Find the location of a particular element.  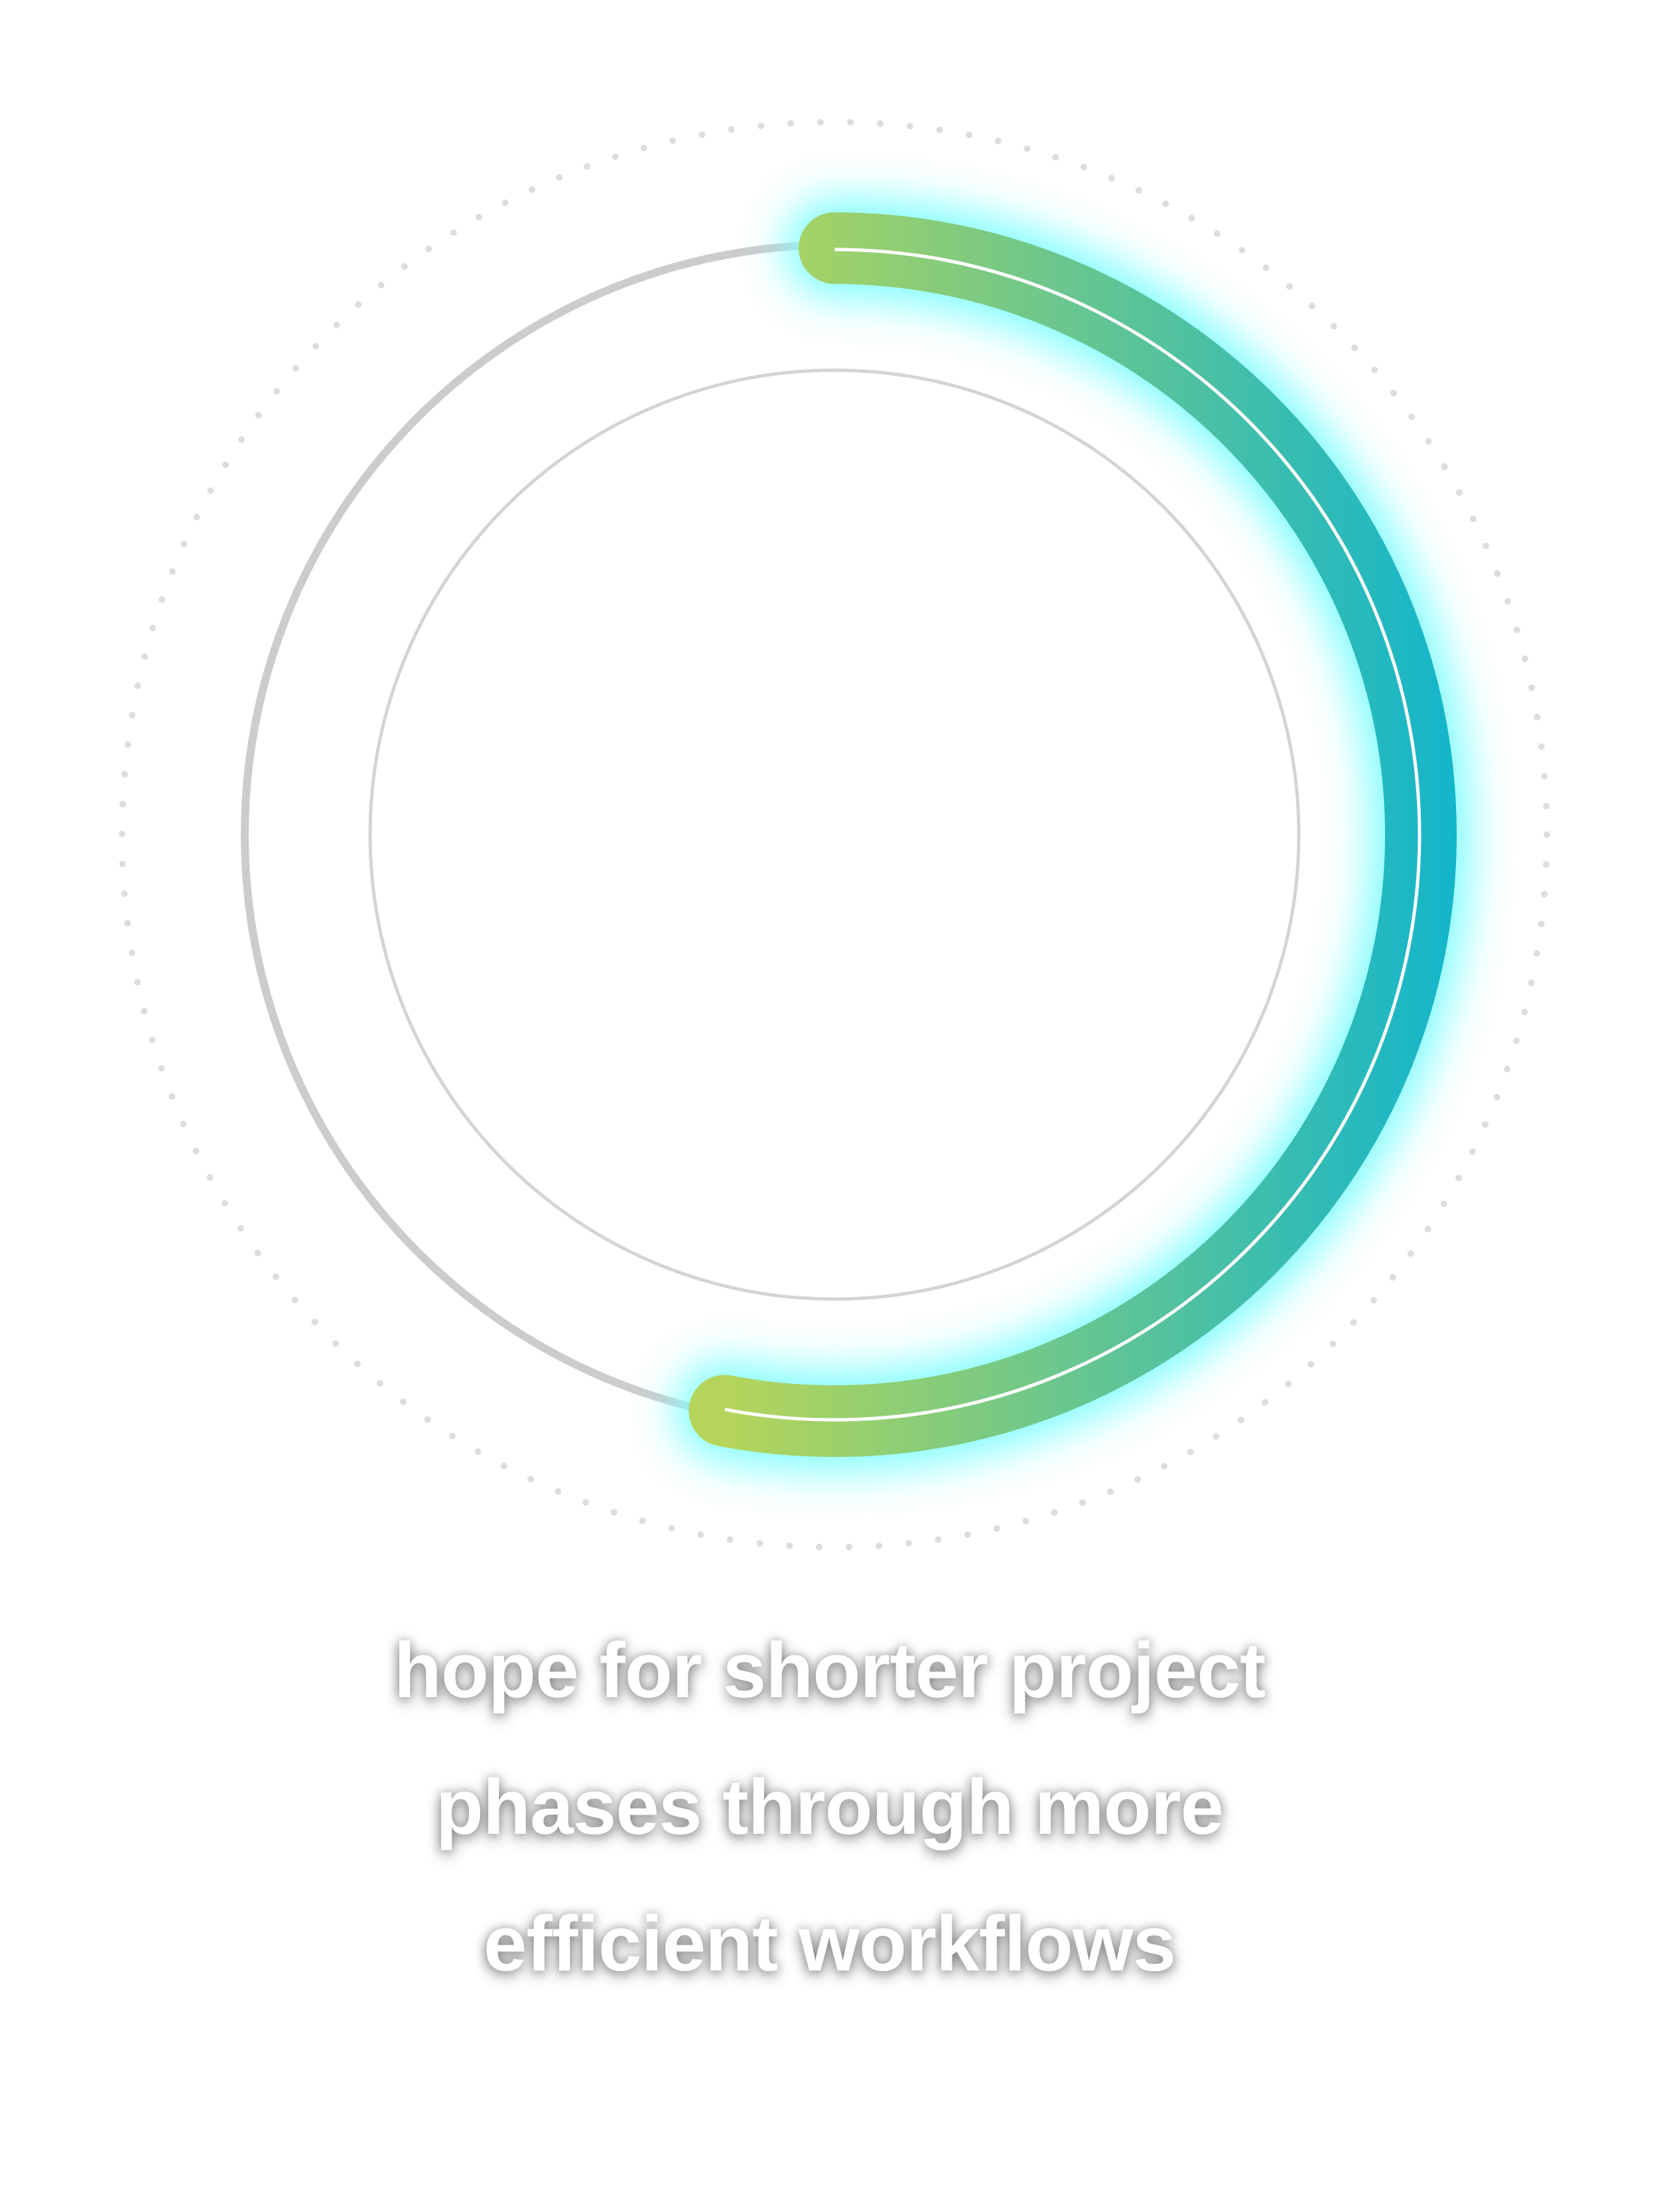

caption-line: hope for shorter project is located at coordinates (830, 1670).